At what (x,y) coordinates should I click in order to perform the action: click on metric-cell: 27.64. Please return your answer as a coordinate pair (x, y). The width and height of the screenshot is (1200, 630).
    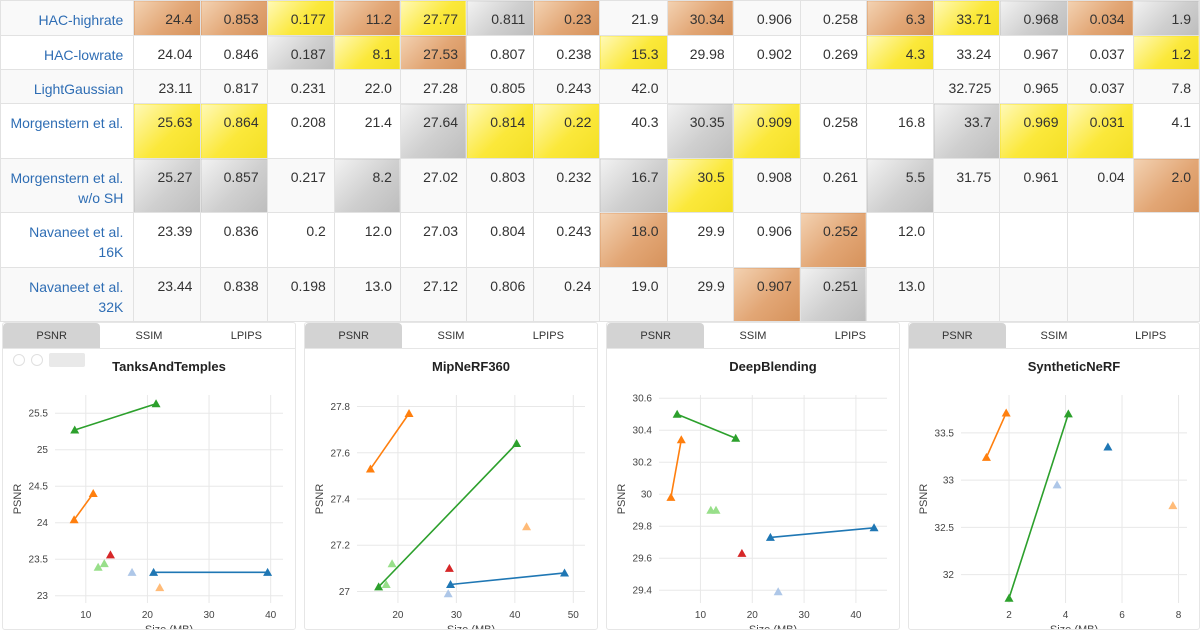
    Looking at the image, I should click on (433, 131).